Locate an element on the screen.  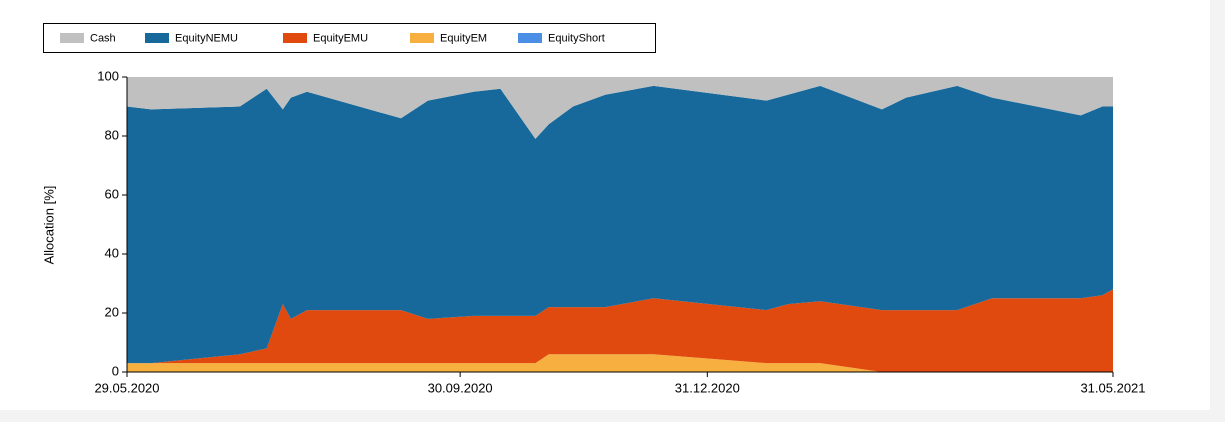
legend-label: EquityNEMU is located at coordinates (206, 38).